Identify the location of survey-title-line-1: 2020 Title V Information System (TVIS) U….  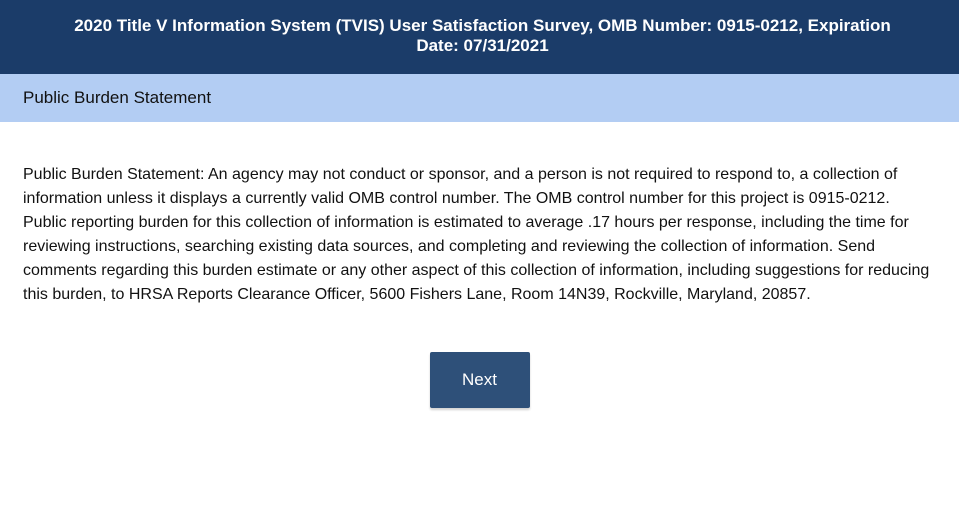
(482, 25).